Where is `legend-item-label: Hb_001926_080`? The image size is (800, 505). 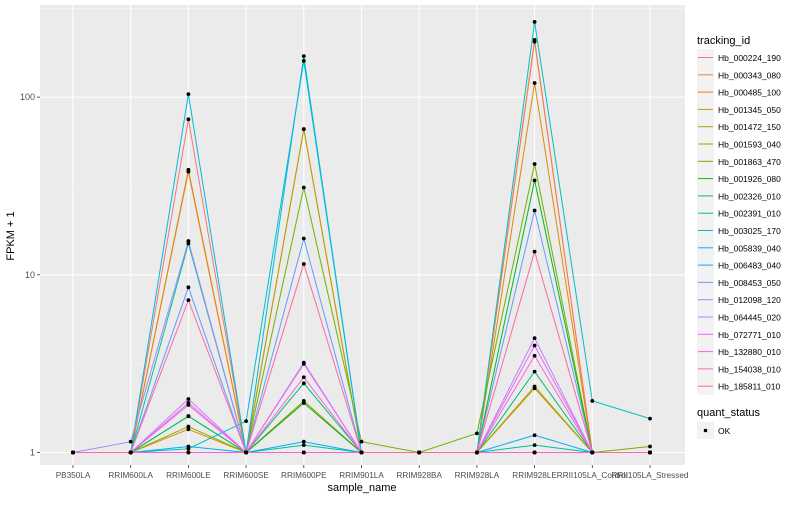
legend-item-label: Hb_001926_080 is located at coordinates (749, 179).